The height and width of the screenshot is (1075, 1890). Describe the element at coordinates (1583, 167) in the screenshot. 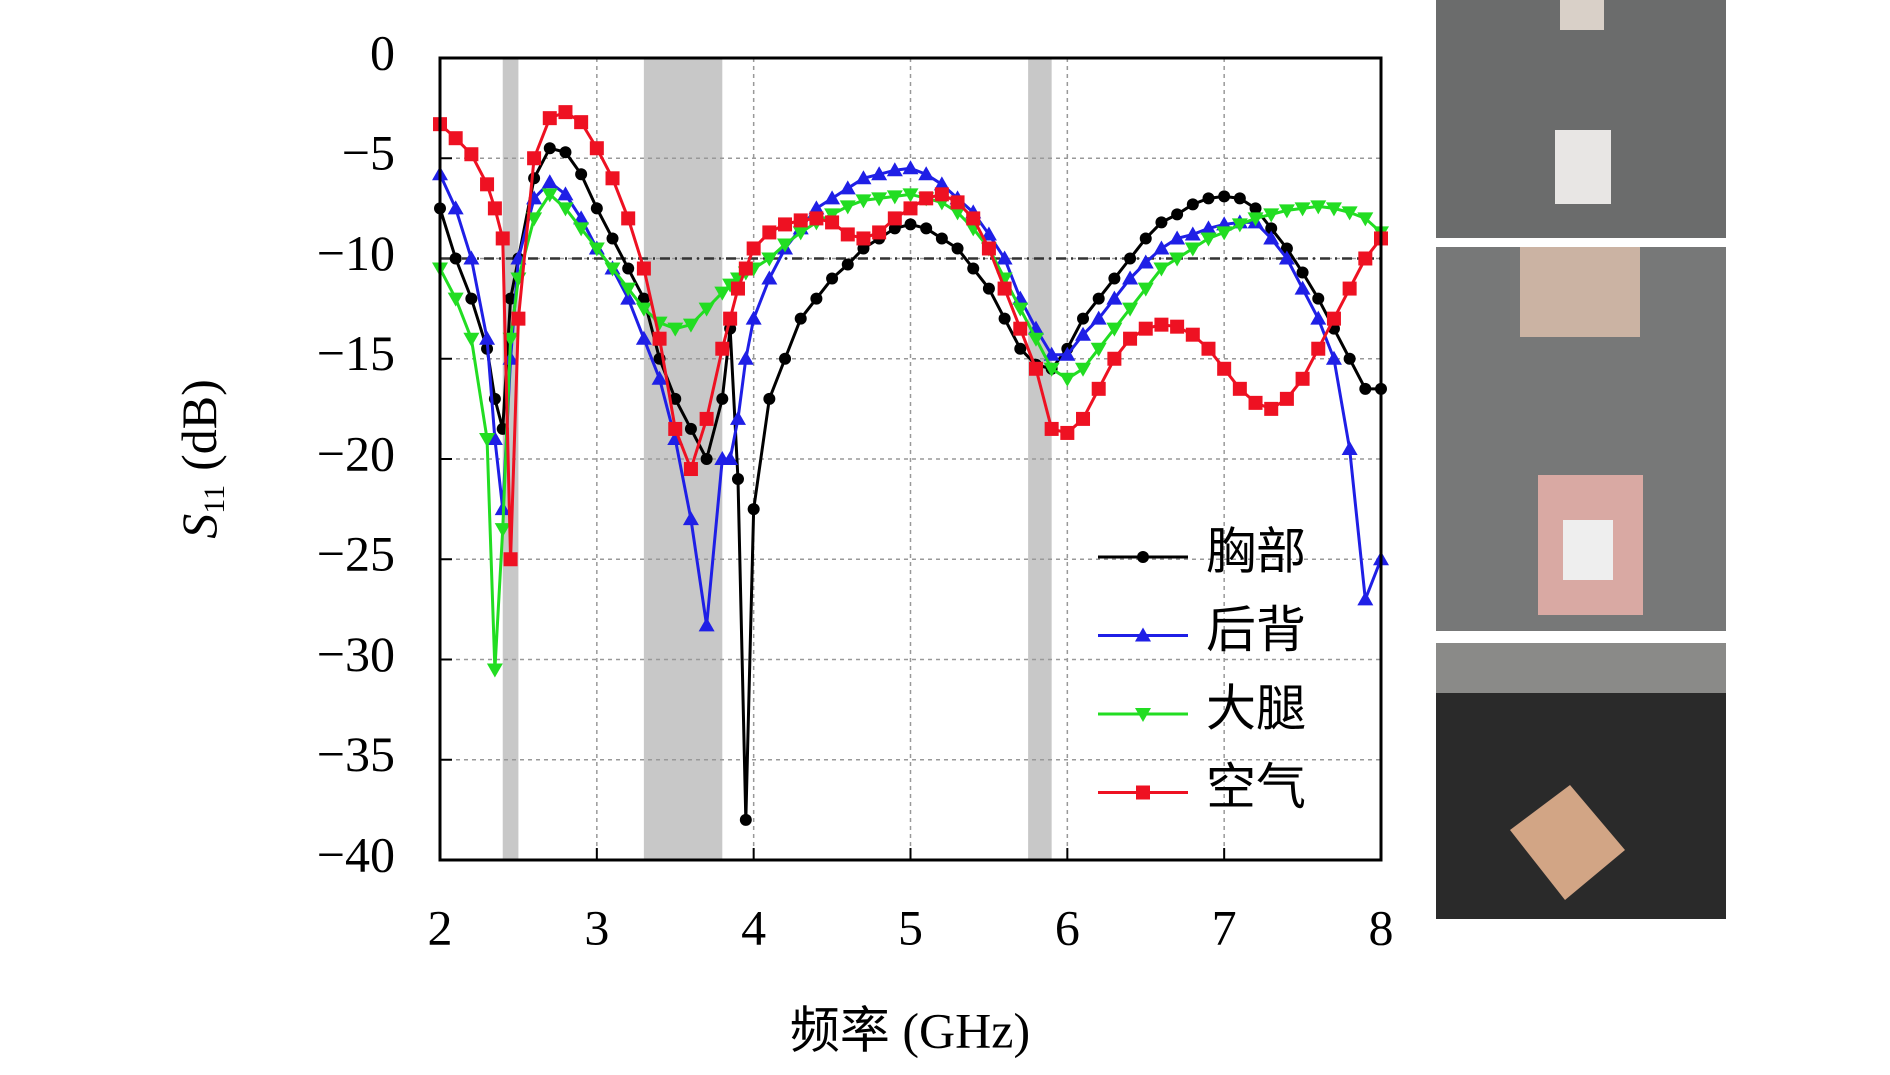

I see `photo-antenna` at that location.